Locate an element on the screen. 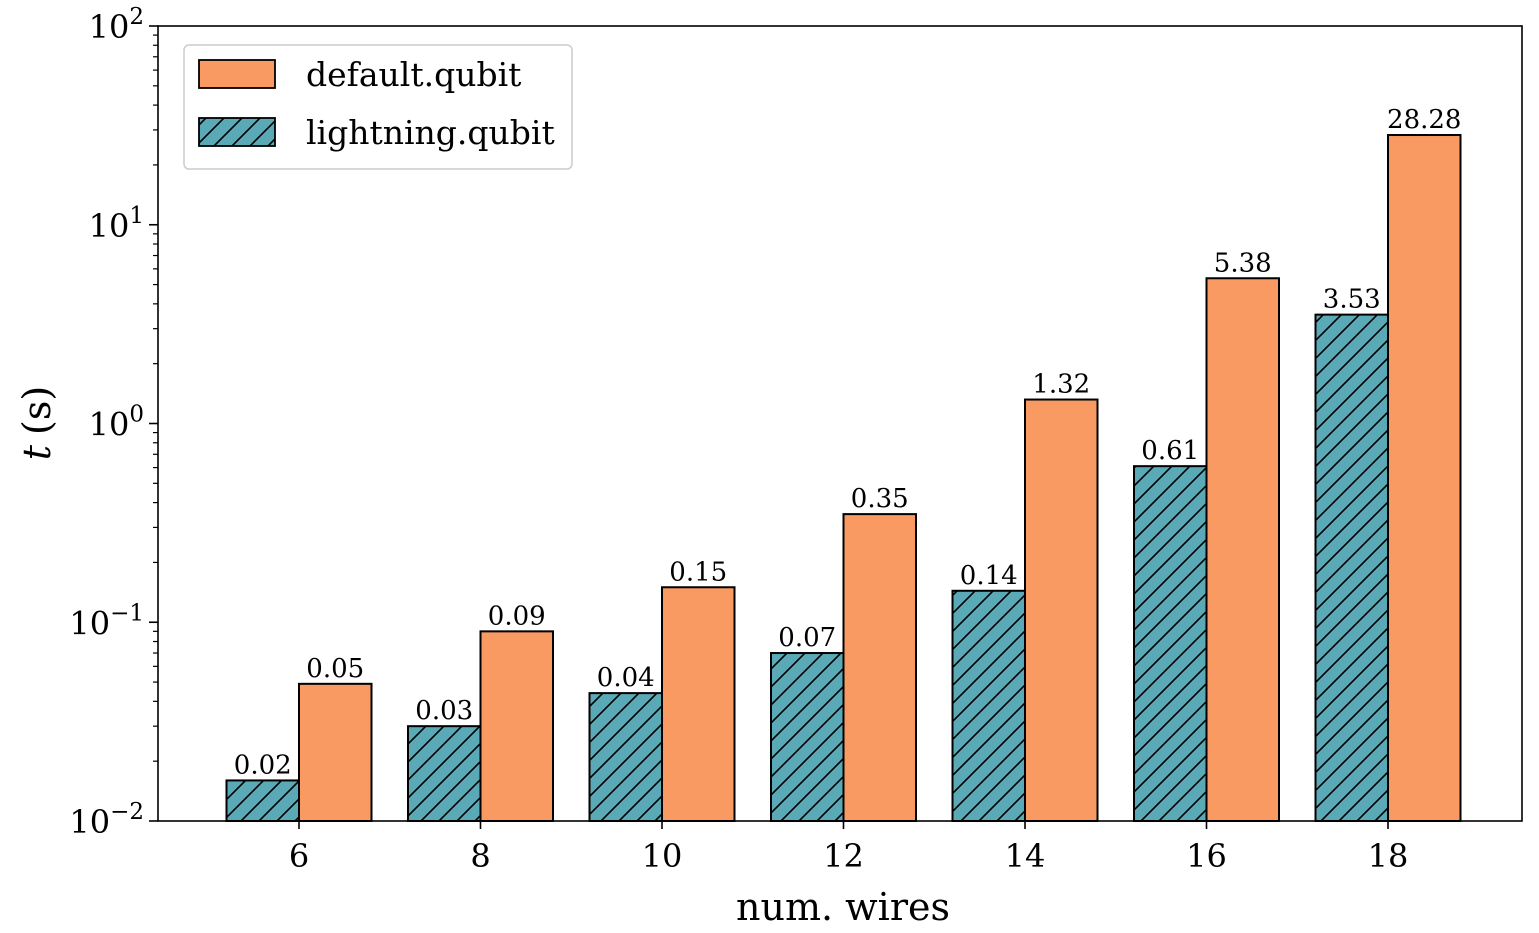 The image size is (1539, 933). y-tick-label: 10⁻² is located at coordinates (106, 820).